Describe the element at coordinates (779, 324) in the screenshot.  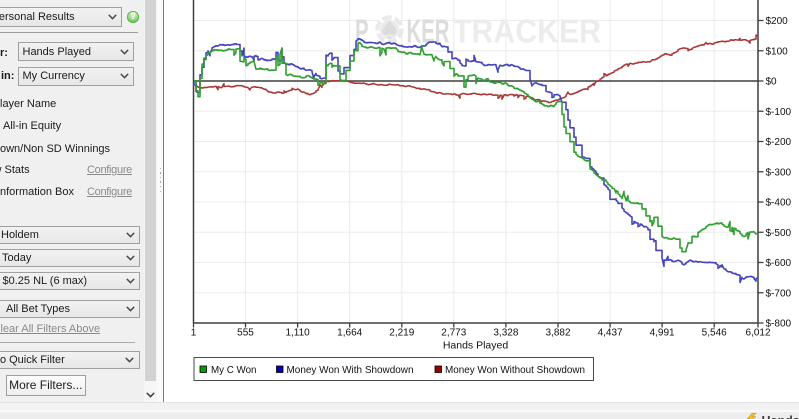
I see `svg-text: $-800` at that location.